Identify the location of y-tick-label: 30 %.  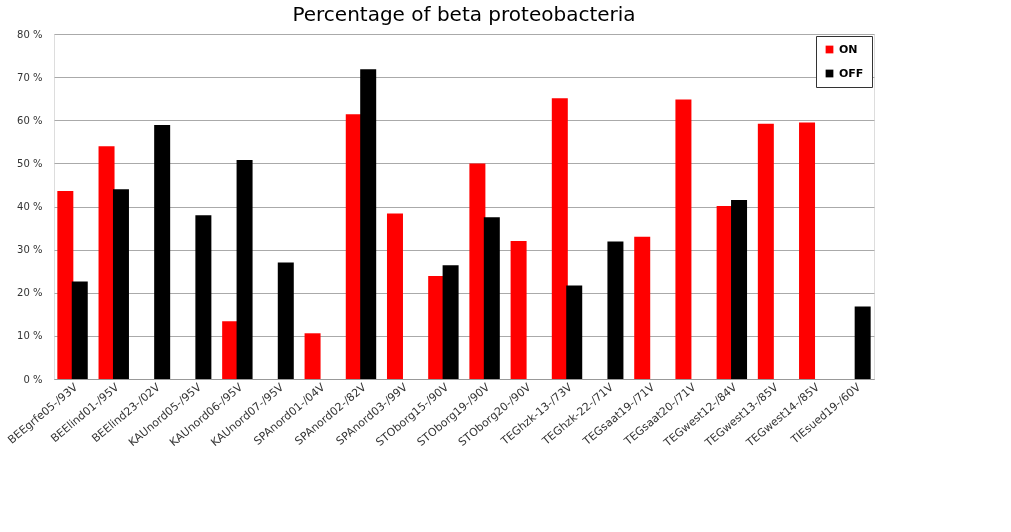
(30, 250).